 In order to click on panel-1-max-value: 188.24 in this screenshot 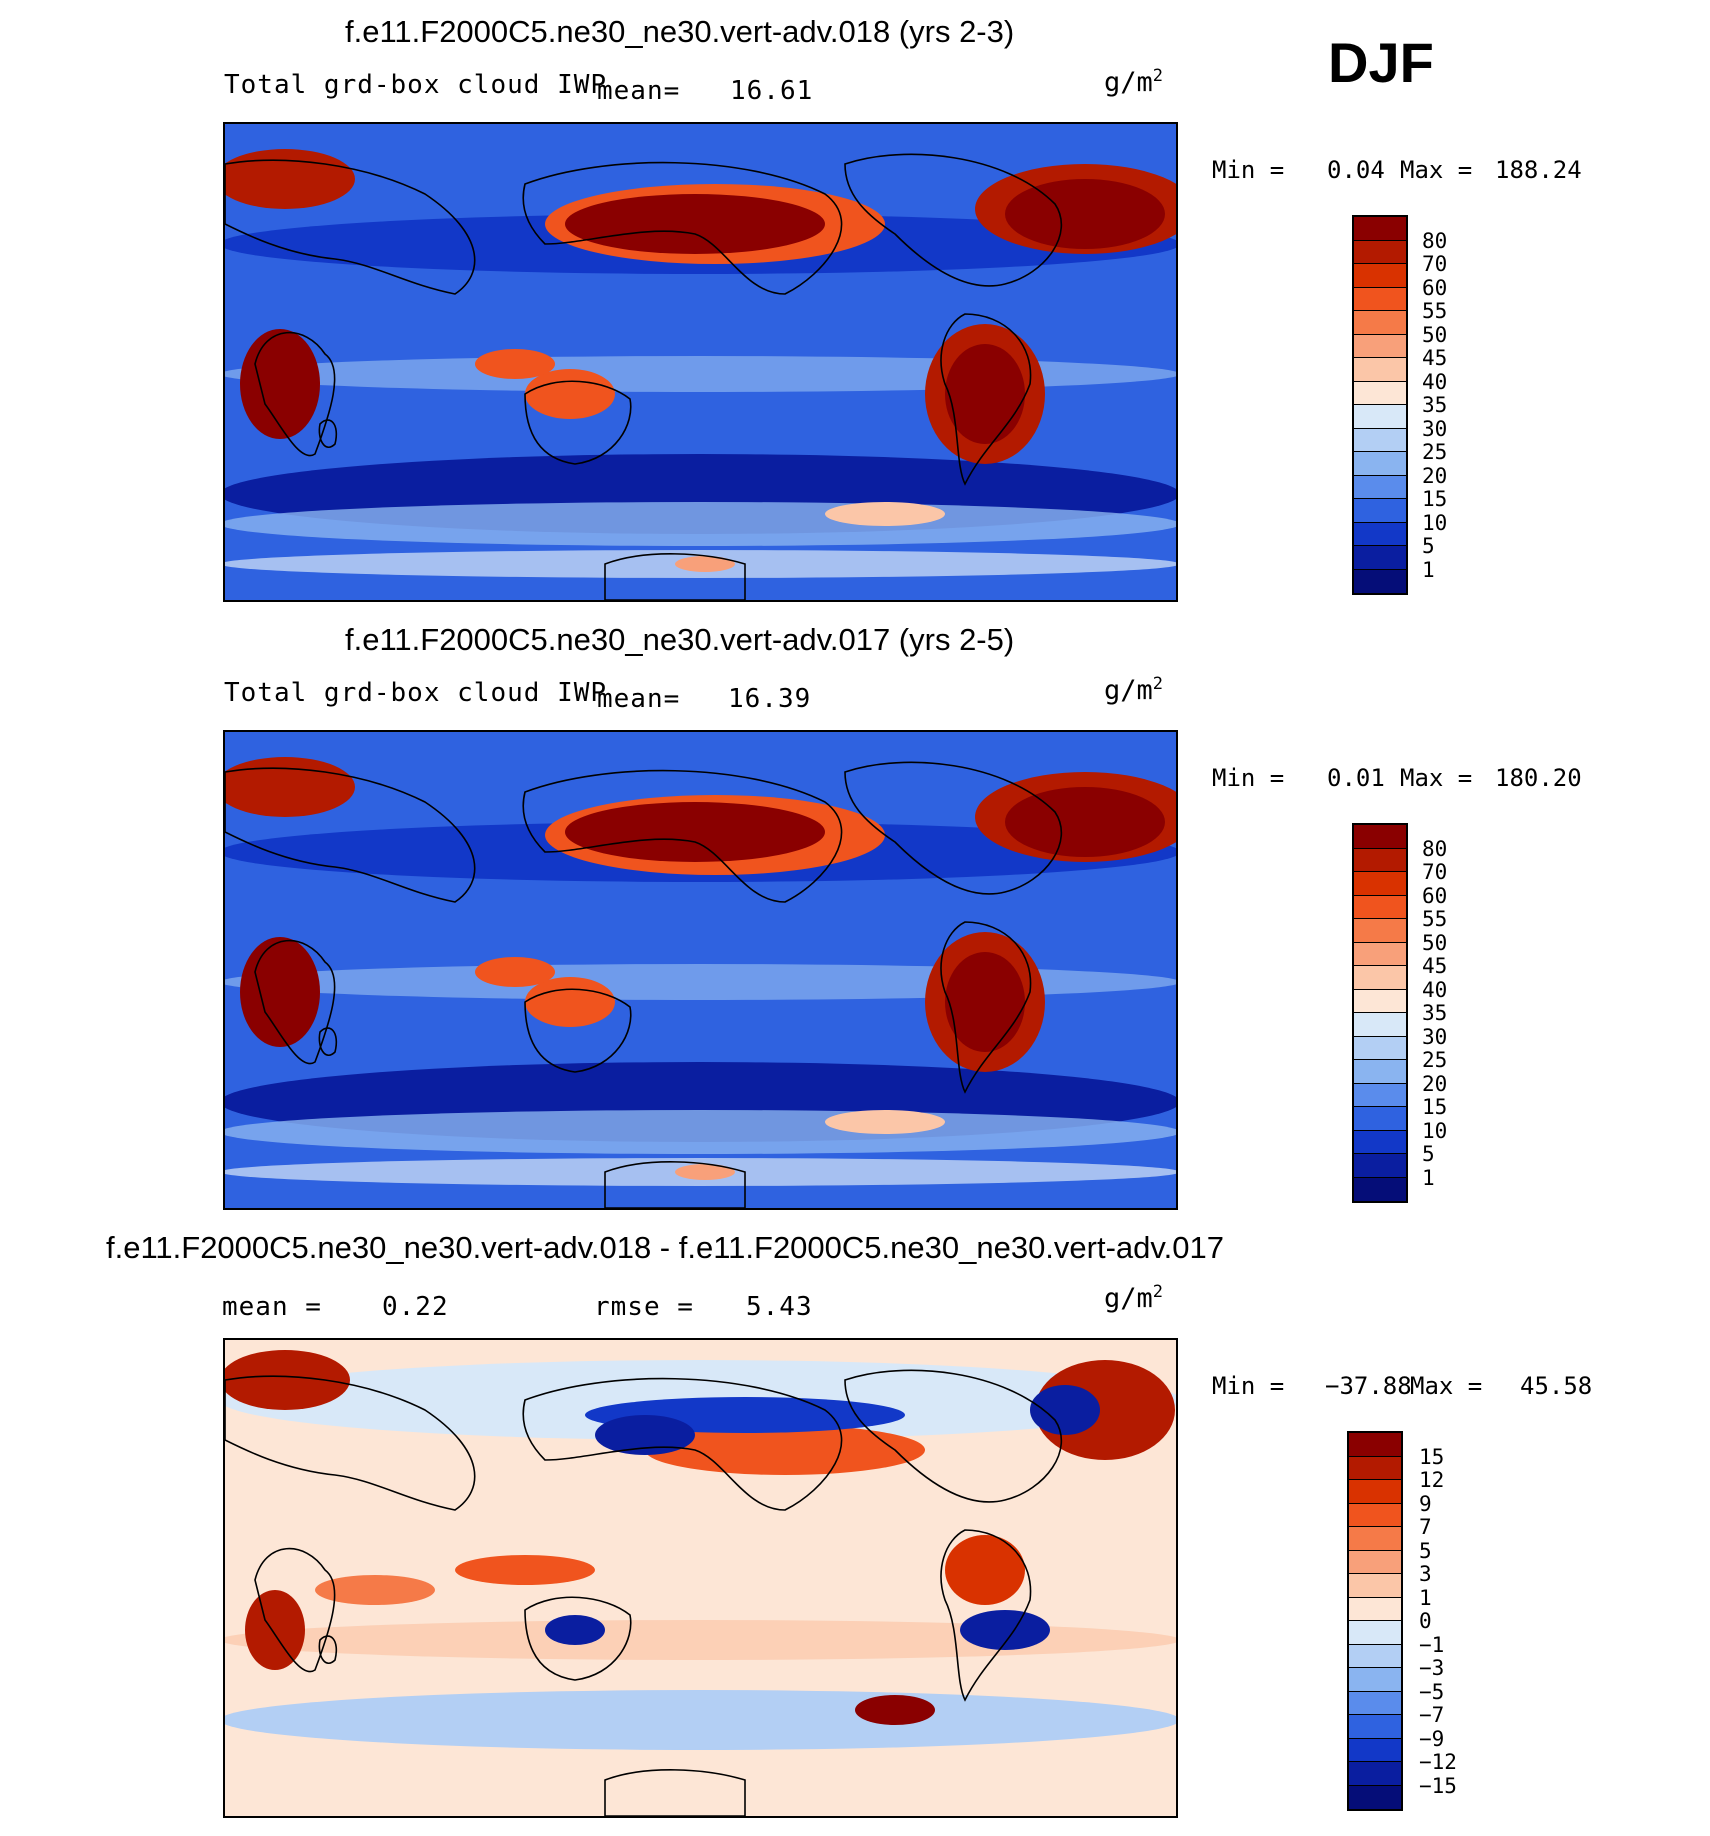, I will do `click(1538, 170)`.